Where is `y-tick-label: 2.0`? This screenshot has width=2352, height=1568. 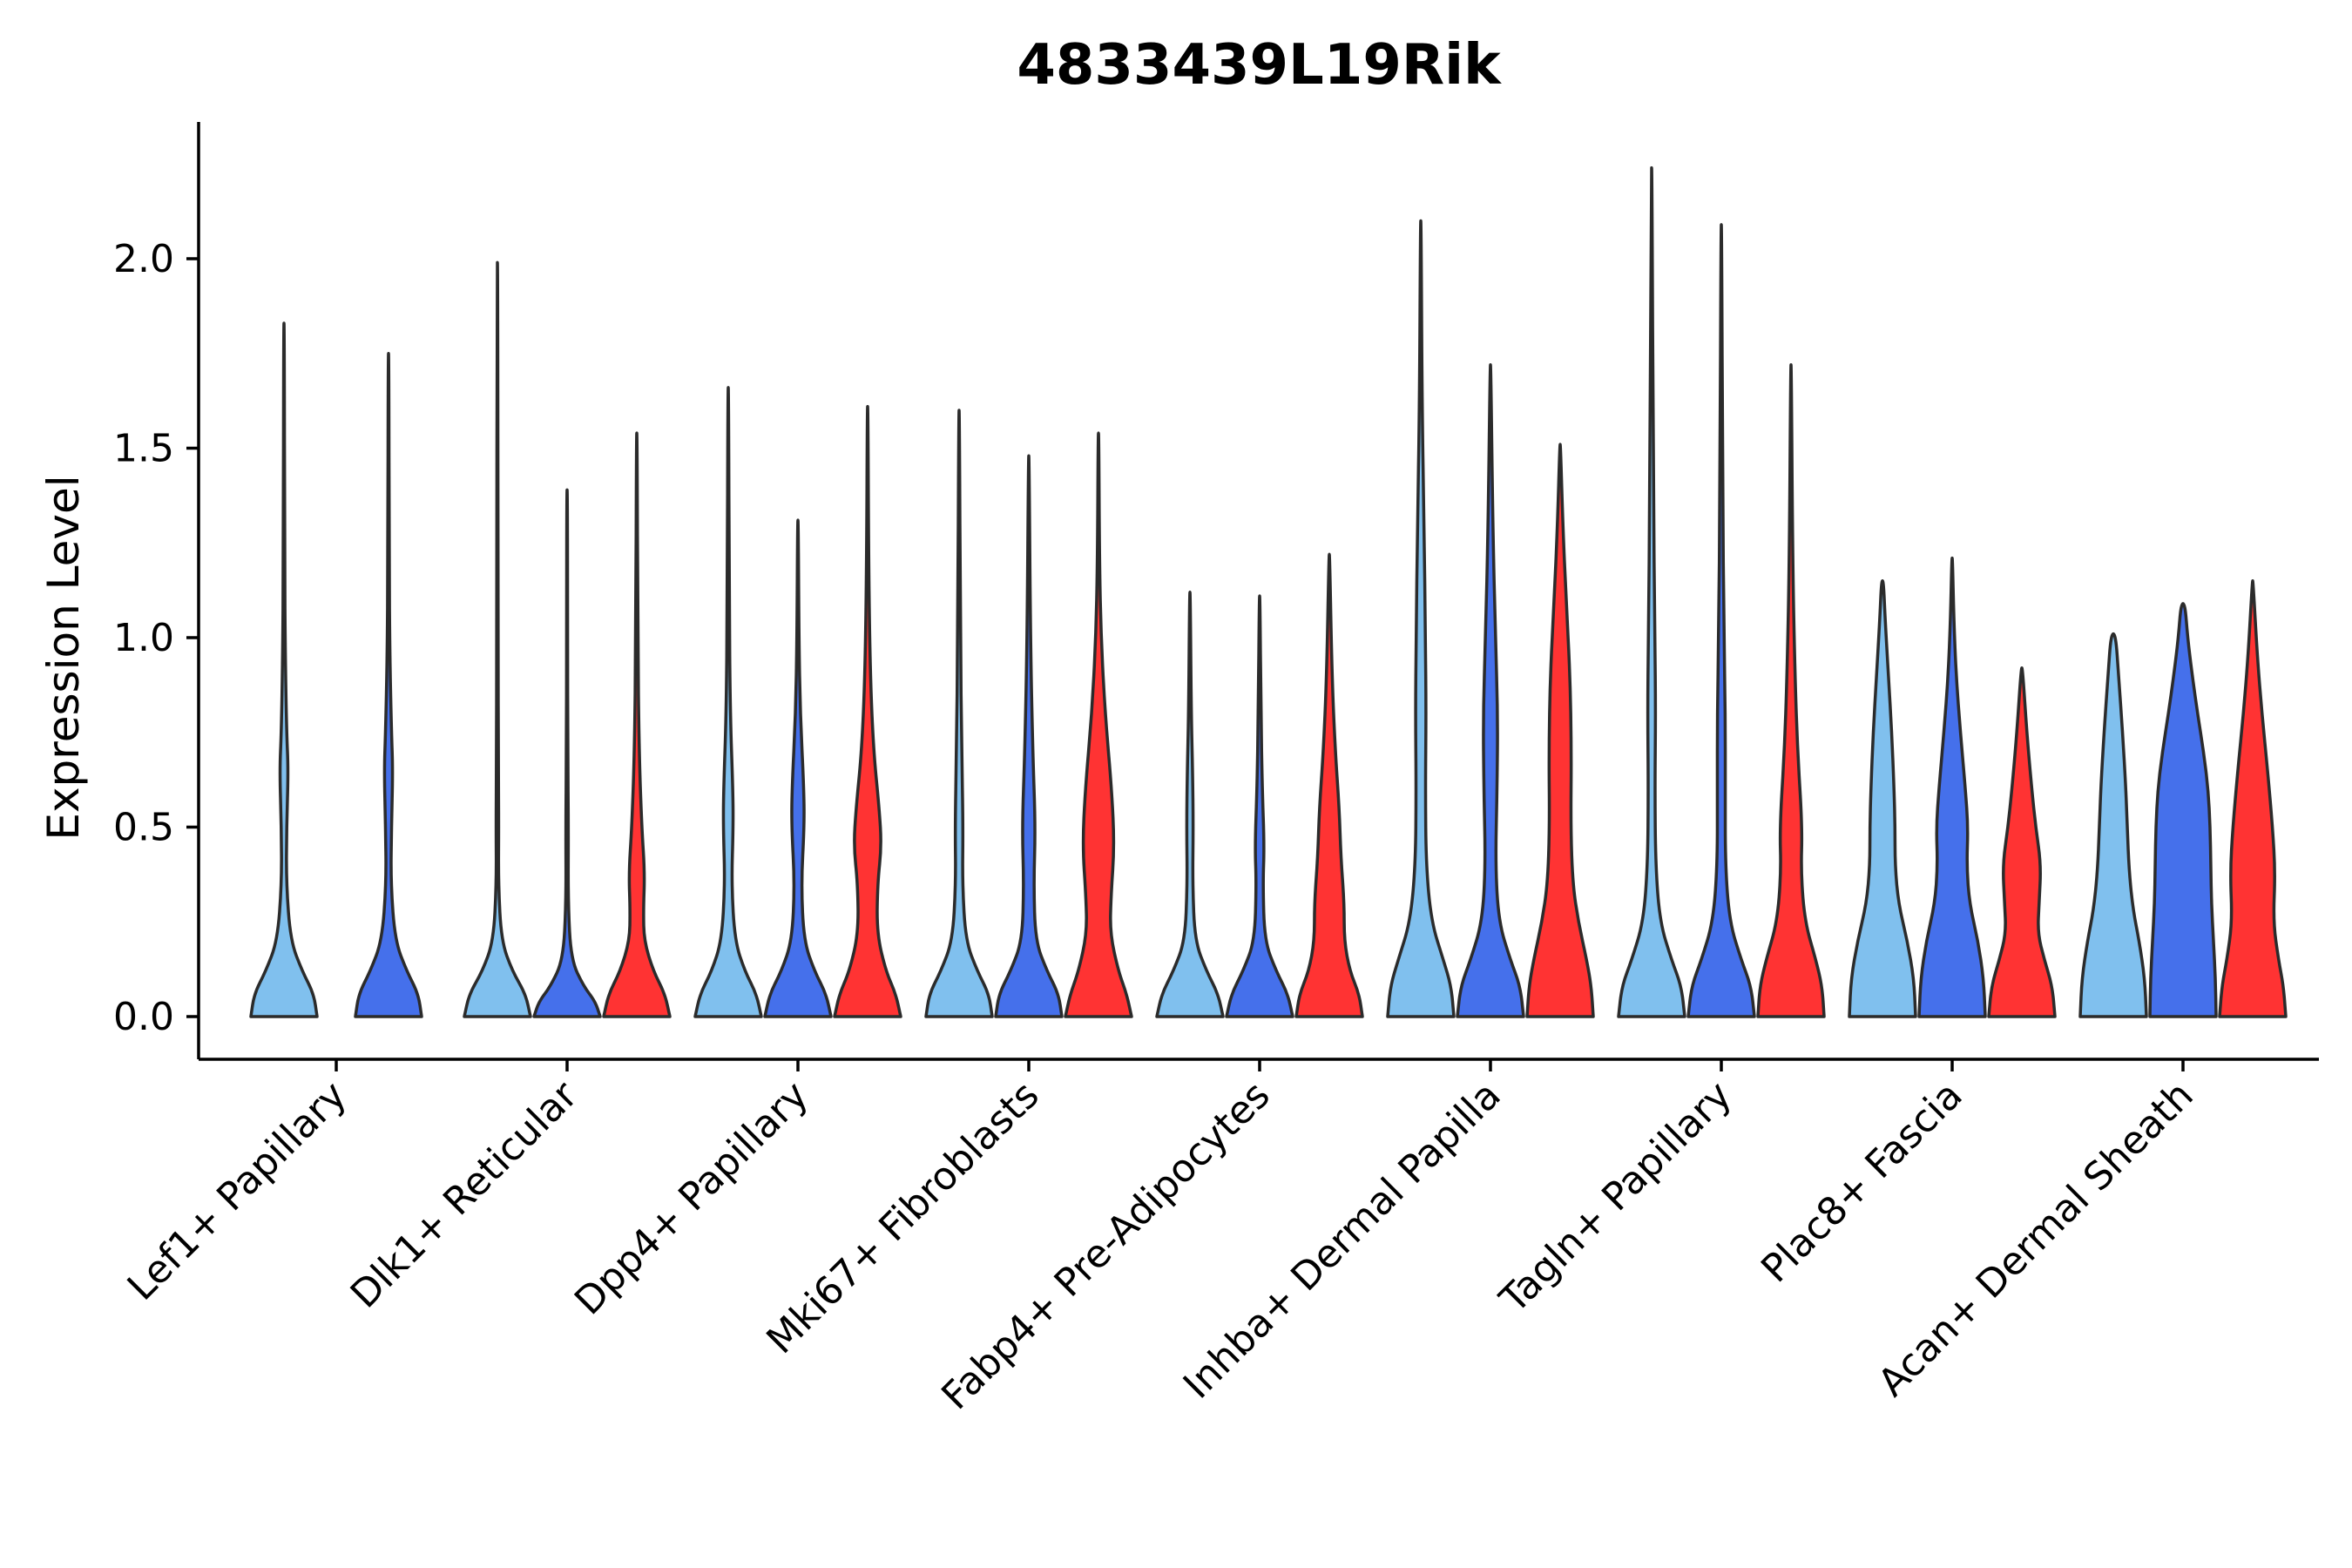 y-tick-label: 2.0 is located at coordinates (143, 259).